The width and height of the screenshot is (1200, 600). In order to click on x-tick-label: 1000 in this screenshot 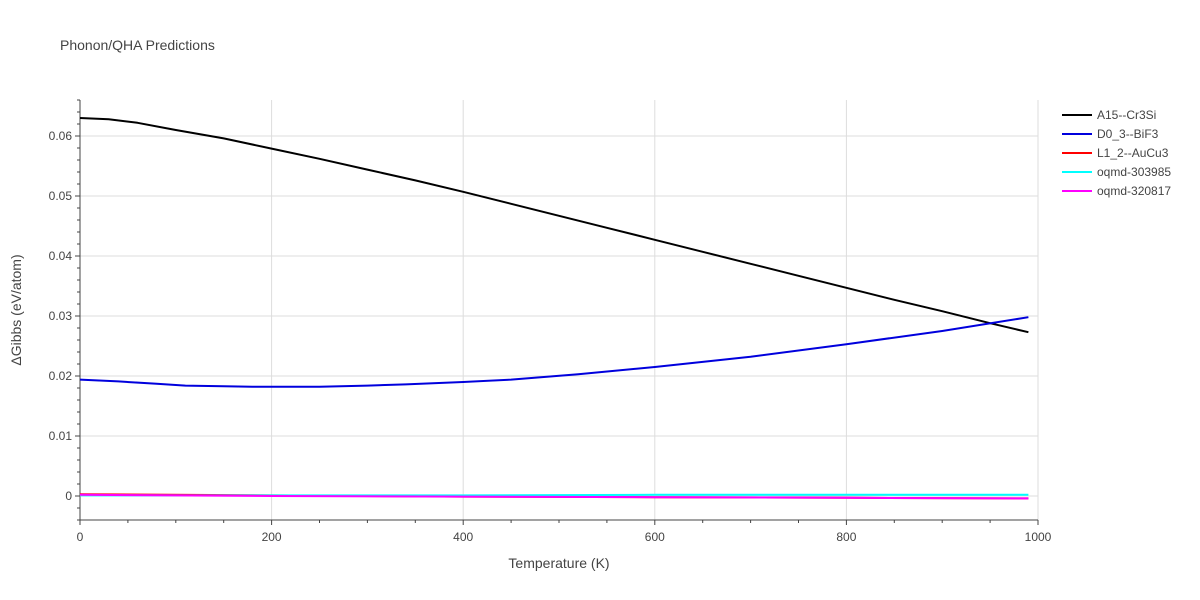, I will do `click(1038, 537)`.